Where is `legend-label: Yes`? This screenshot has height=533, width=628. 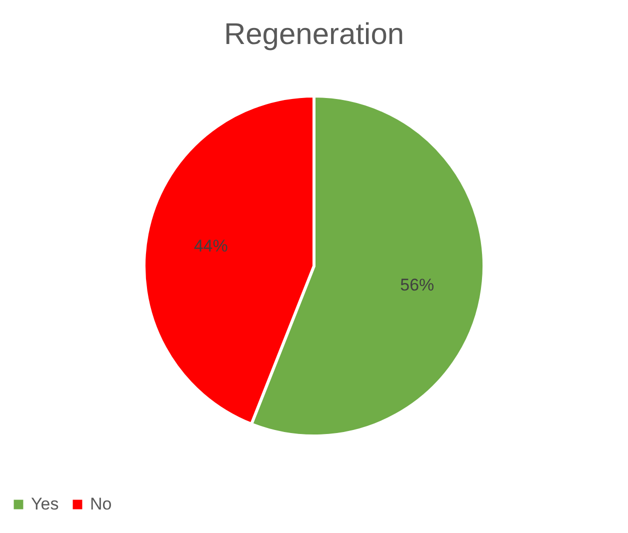
legend-label: Yes is located at coordinates (45, 504).